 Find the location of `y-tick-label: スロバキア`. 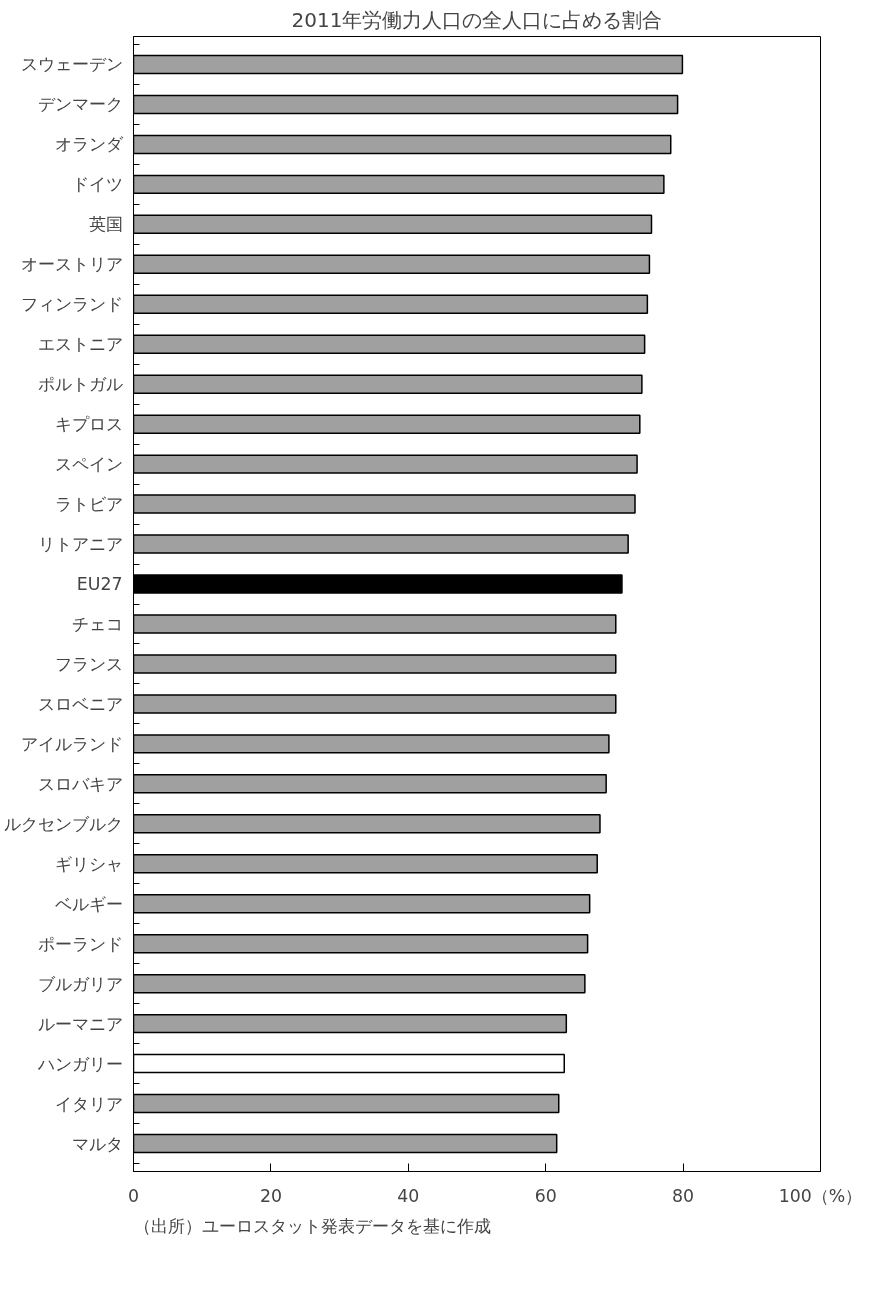

y-tick-label: スロバキア is located at coordinates (80, 783).